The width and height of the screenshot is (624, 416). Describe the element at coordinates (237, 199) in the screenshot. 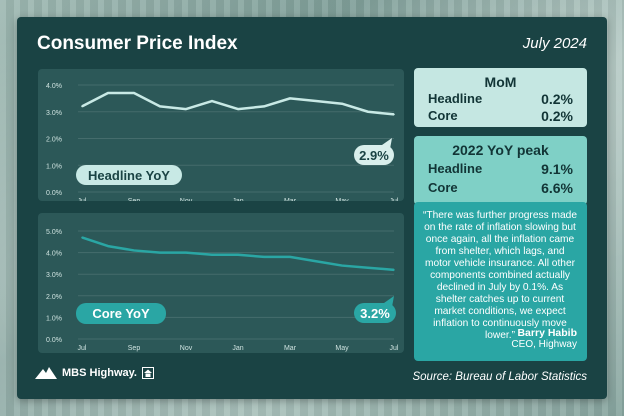

I see `headline-x-tick-label: Jan` at that location.